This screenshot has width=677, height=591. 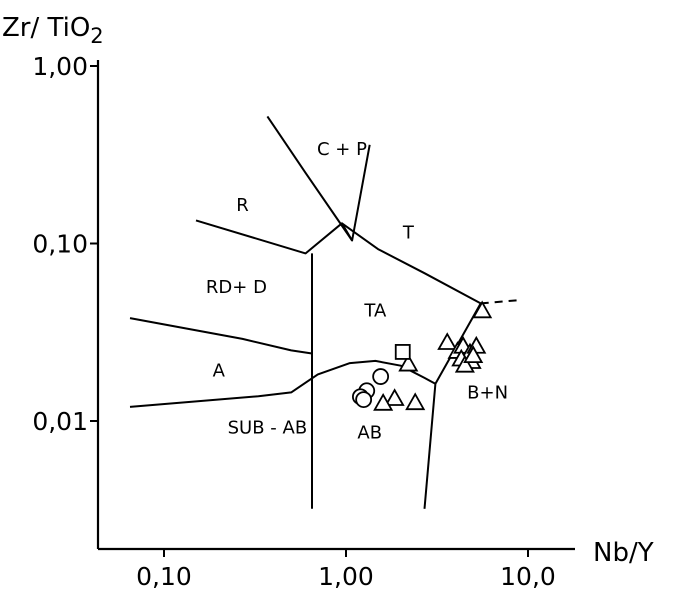 What do you see at coordinates (528, 576) in the screenshot?
I see `x-tick-label: 10,0` at bounding box center [528, 576].